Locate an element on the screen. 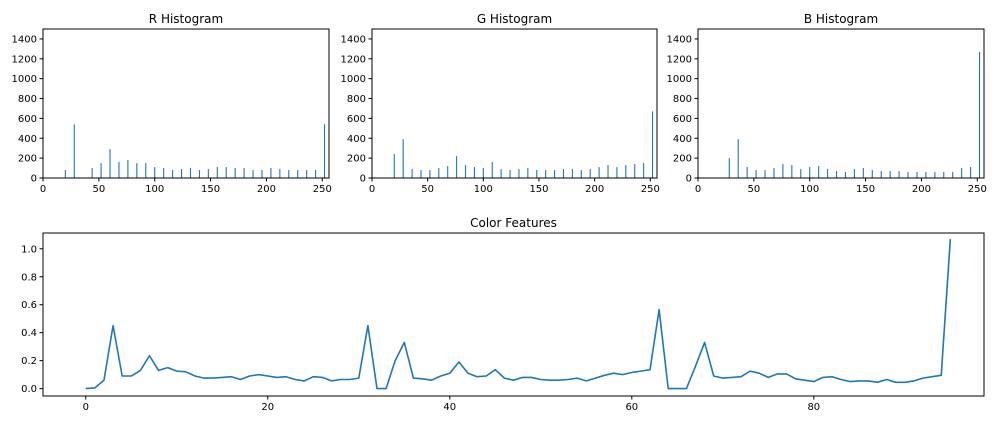 This screenshot has width=1007, height=423. x-tick-label: 20 is located at coordinates (267, 407).